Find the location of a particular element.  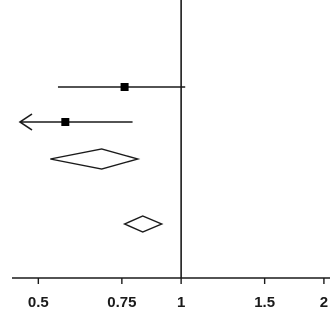

study-rows is located at coordinates (102, 107).